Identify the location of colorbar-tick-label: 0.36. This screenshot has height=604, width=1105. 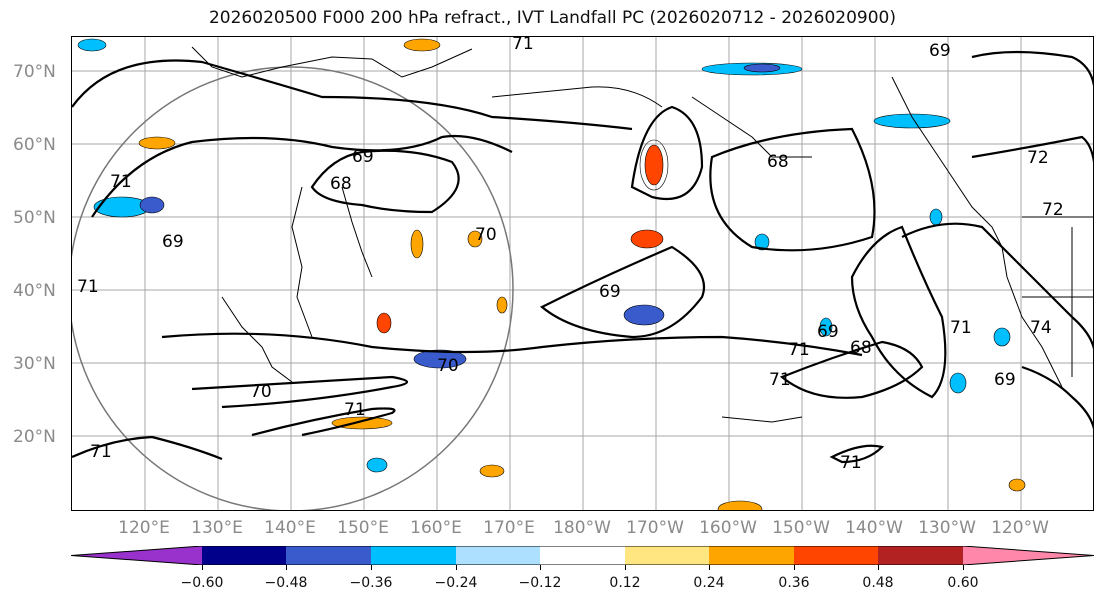
(794, 583).